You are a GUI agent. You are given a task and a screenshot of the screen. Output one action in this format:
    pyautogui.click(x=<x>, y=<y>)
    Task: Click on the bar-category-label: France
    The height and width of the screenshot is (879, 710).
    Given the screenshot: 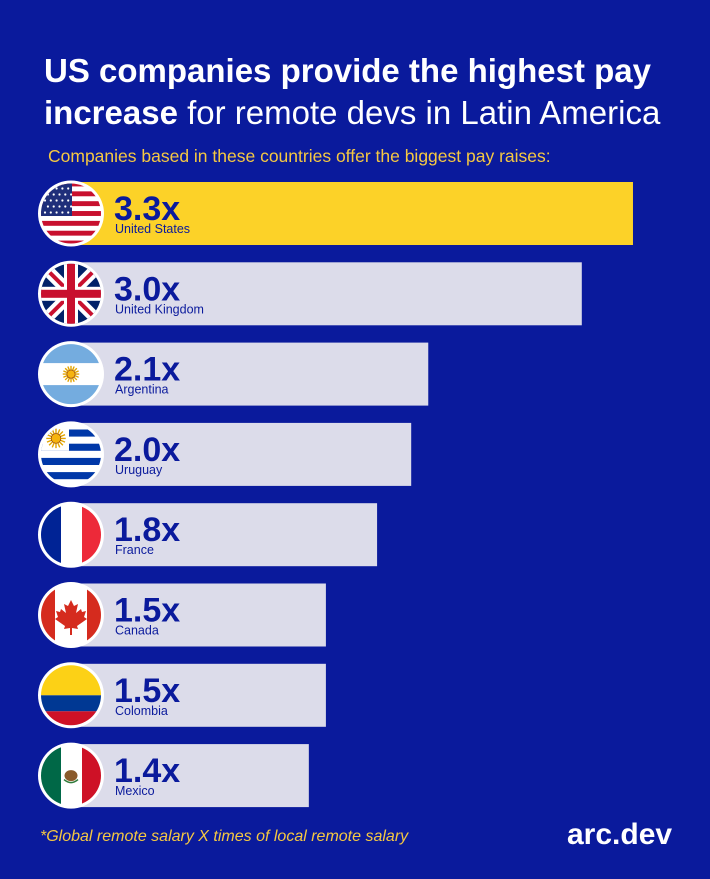 What is the action you would take?
    pyautogui.click(x=134, y=550)
    